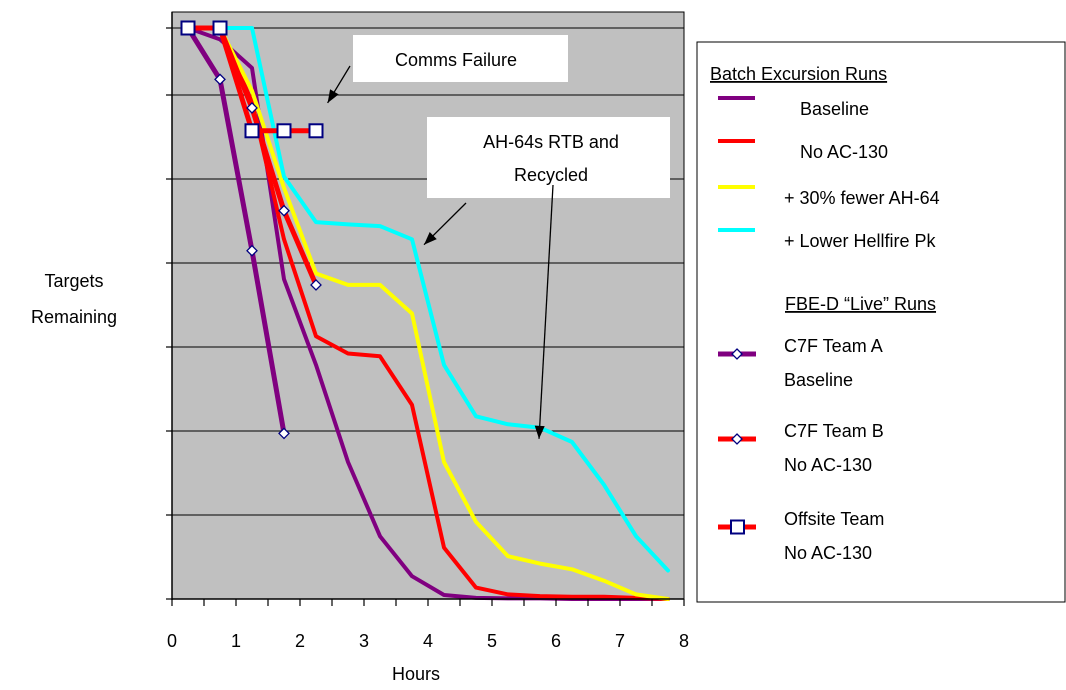 This screenshot has height=690, width=1066. I want to click on x-tick-label: 5, so click(492, 641).